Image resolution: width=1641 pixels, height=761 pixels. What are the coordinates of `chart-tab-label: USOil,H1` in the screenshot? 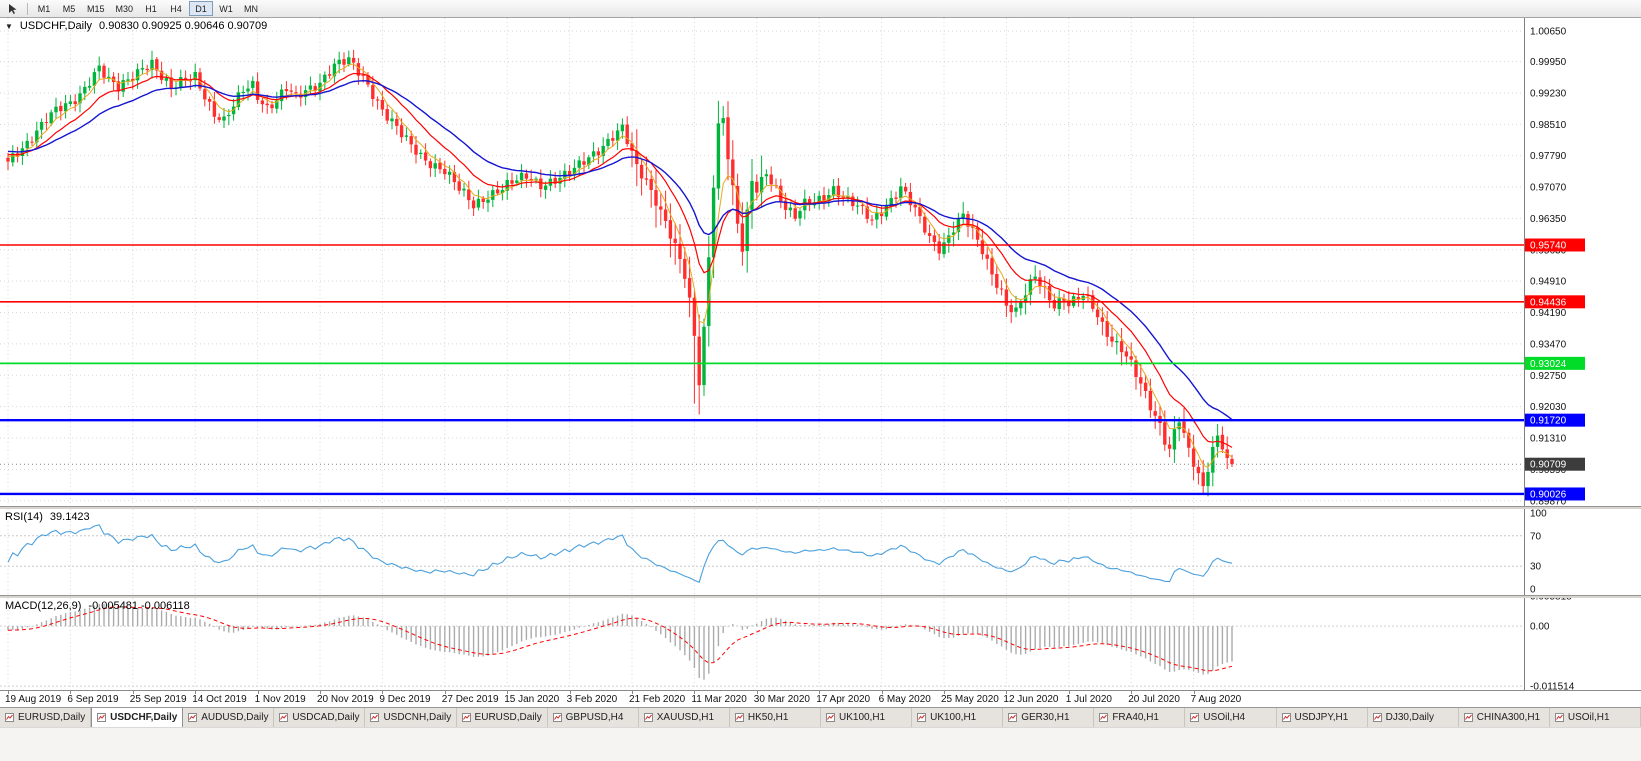 It's located at (1588, 717).